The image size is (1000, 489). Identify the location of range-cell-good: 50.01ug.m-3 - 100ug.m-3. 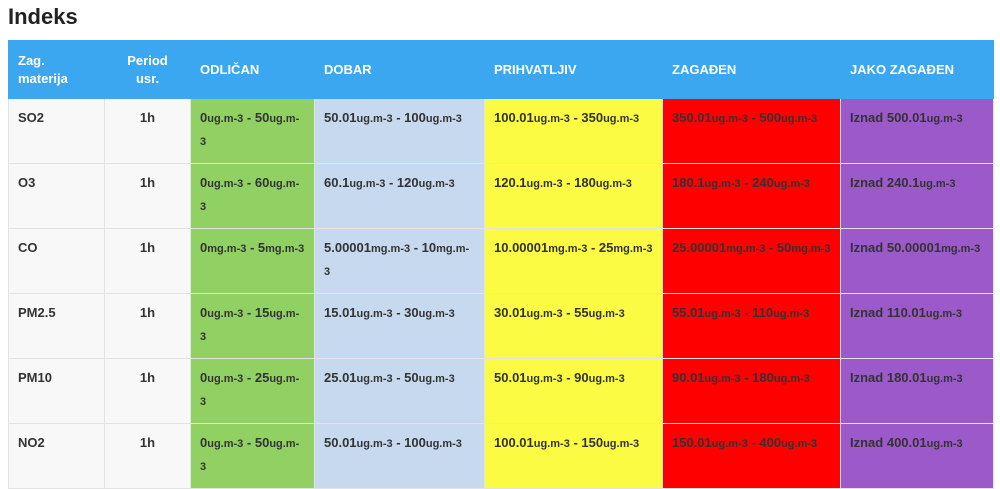
(399, 456).